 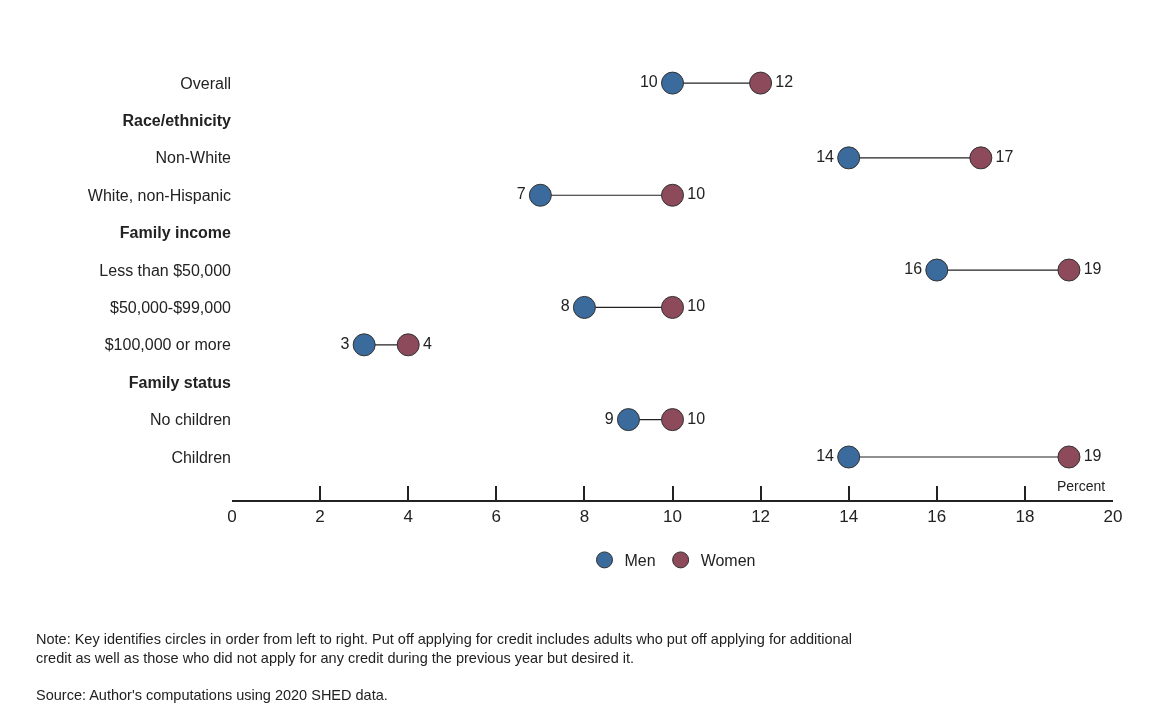 I want to click on data-label: 4, so click(x=427, y=343).